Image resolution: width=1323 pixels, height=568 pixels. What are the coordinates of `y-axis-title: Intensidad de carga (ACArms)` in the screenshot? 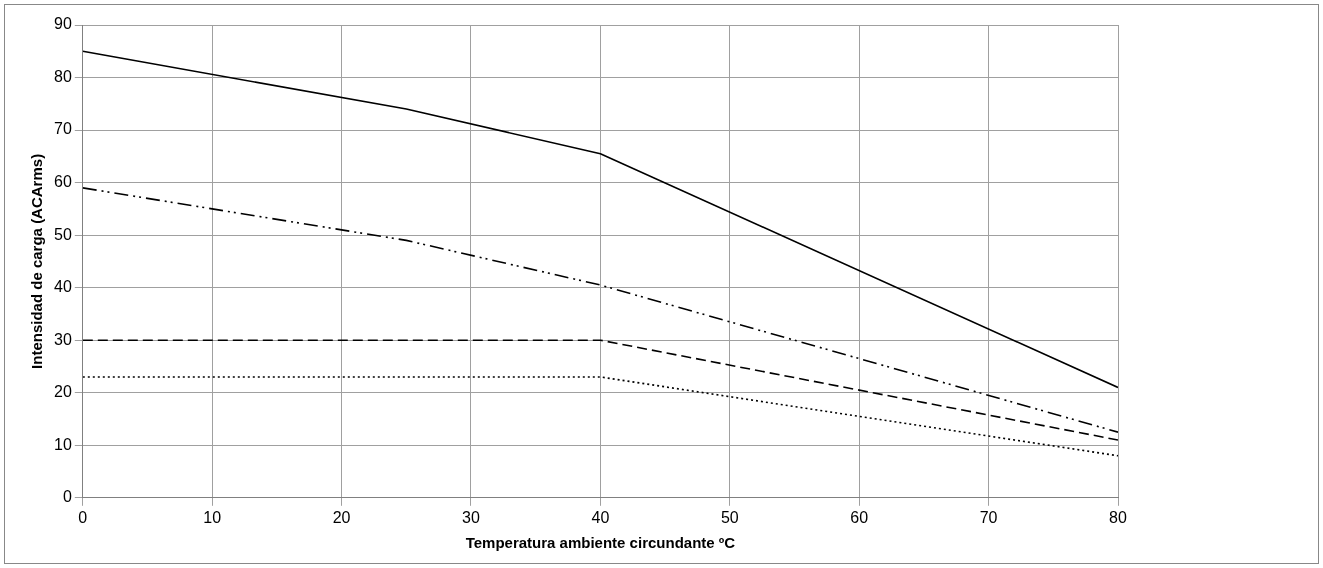 It's located at (37, 261).